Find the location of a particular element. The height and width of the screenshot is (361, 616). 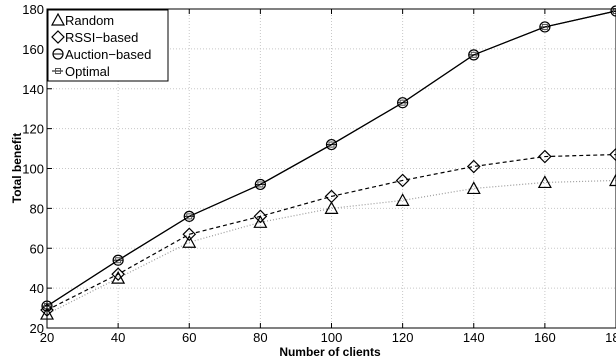

legend-item-3: Optimal is located at coordinates (81, 71).